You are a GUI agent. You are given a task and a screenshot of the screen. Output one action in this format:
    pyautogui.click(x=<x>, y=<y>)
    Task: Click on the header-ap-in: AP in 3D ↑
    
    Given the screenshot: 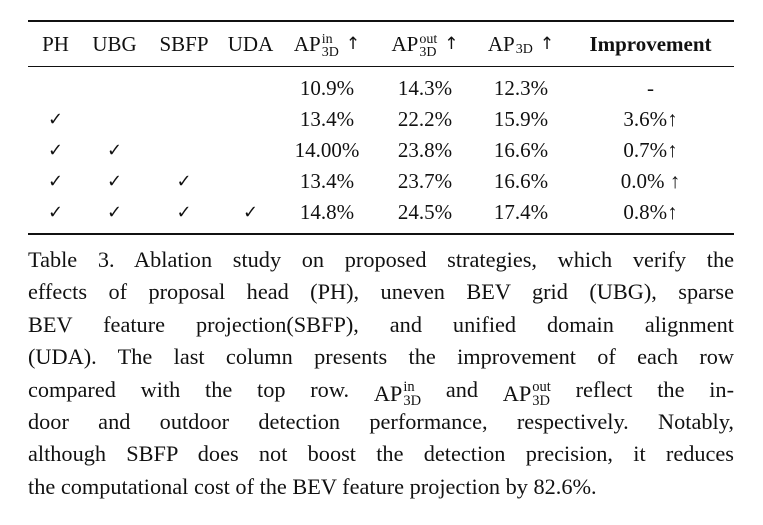 What is the action you would take?
    pyautogui.click(x=327, y=44)
    